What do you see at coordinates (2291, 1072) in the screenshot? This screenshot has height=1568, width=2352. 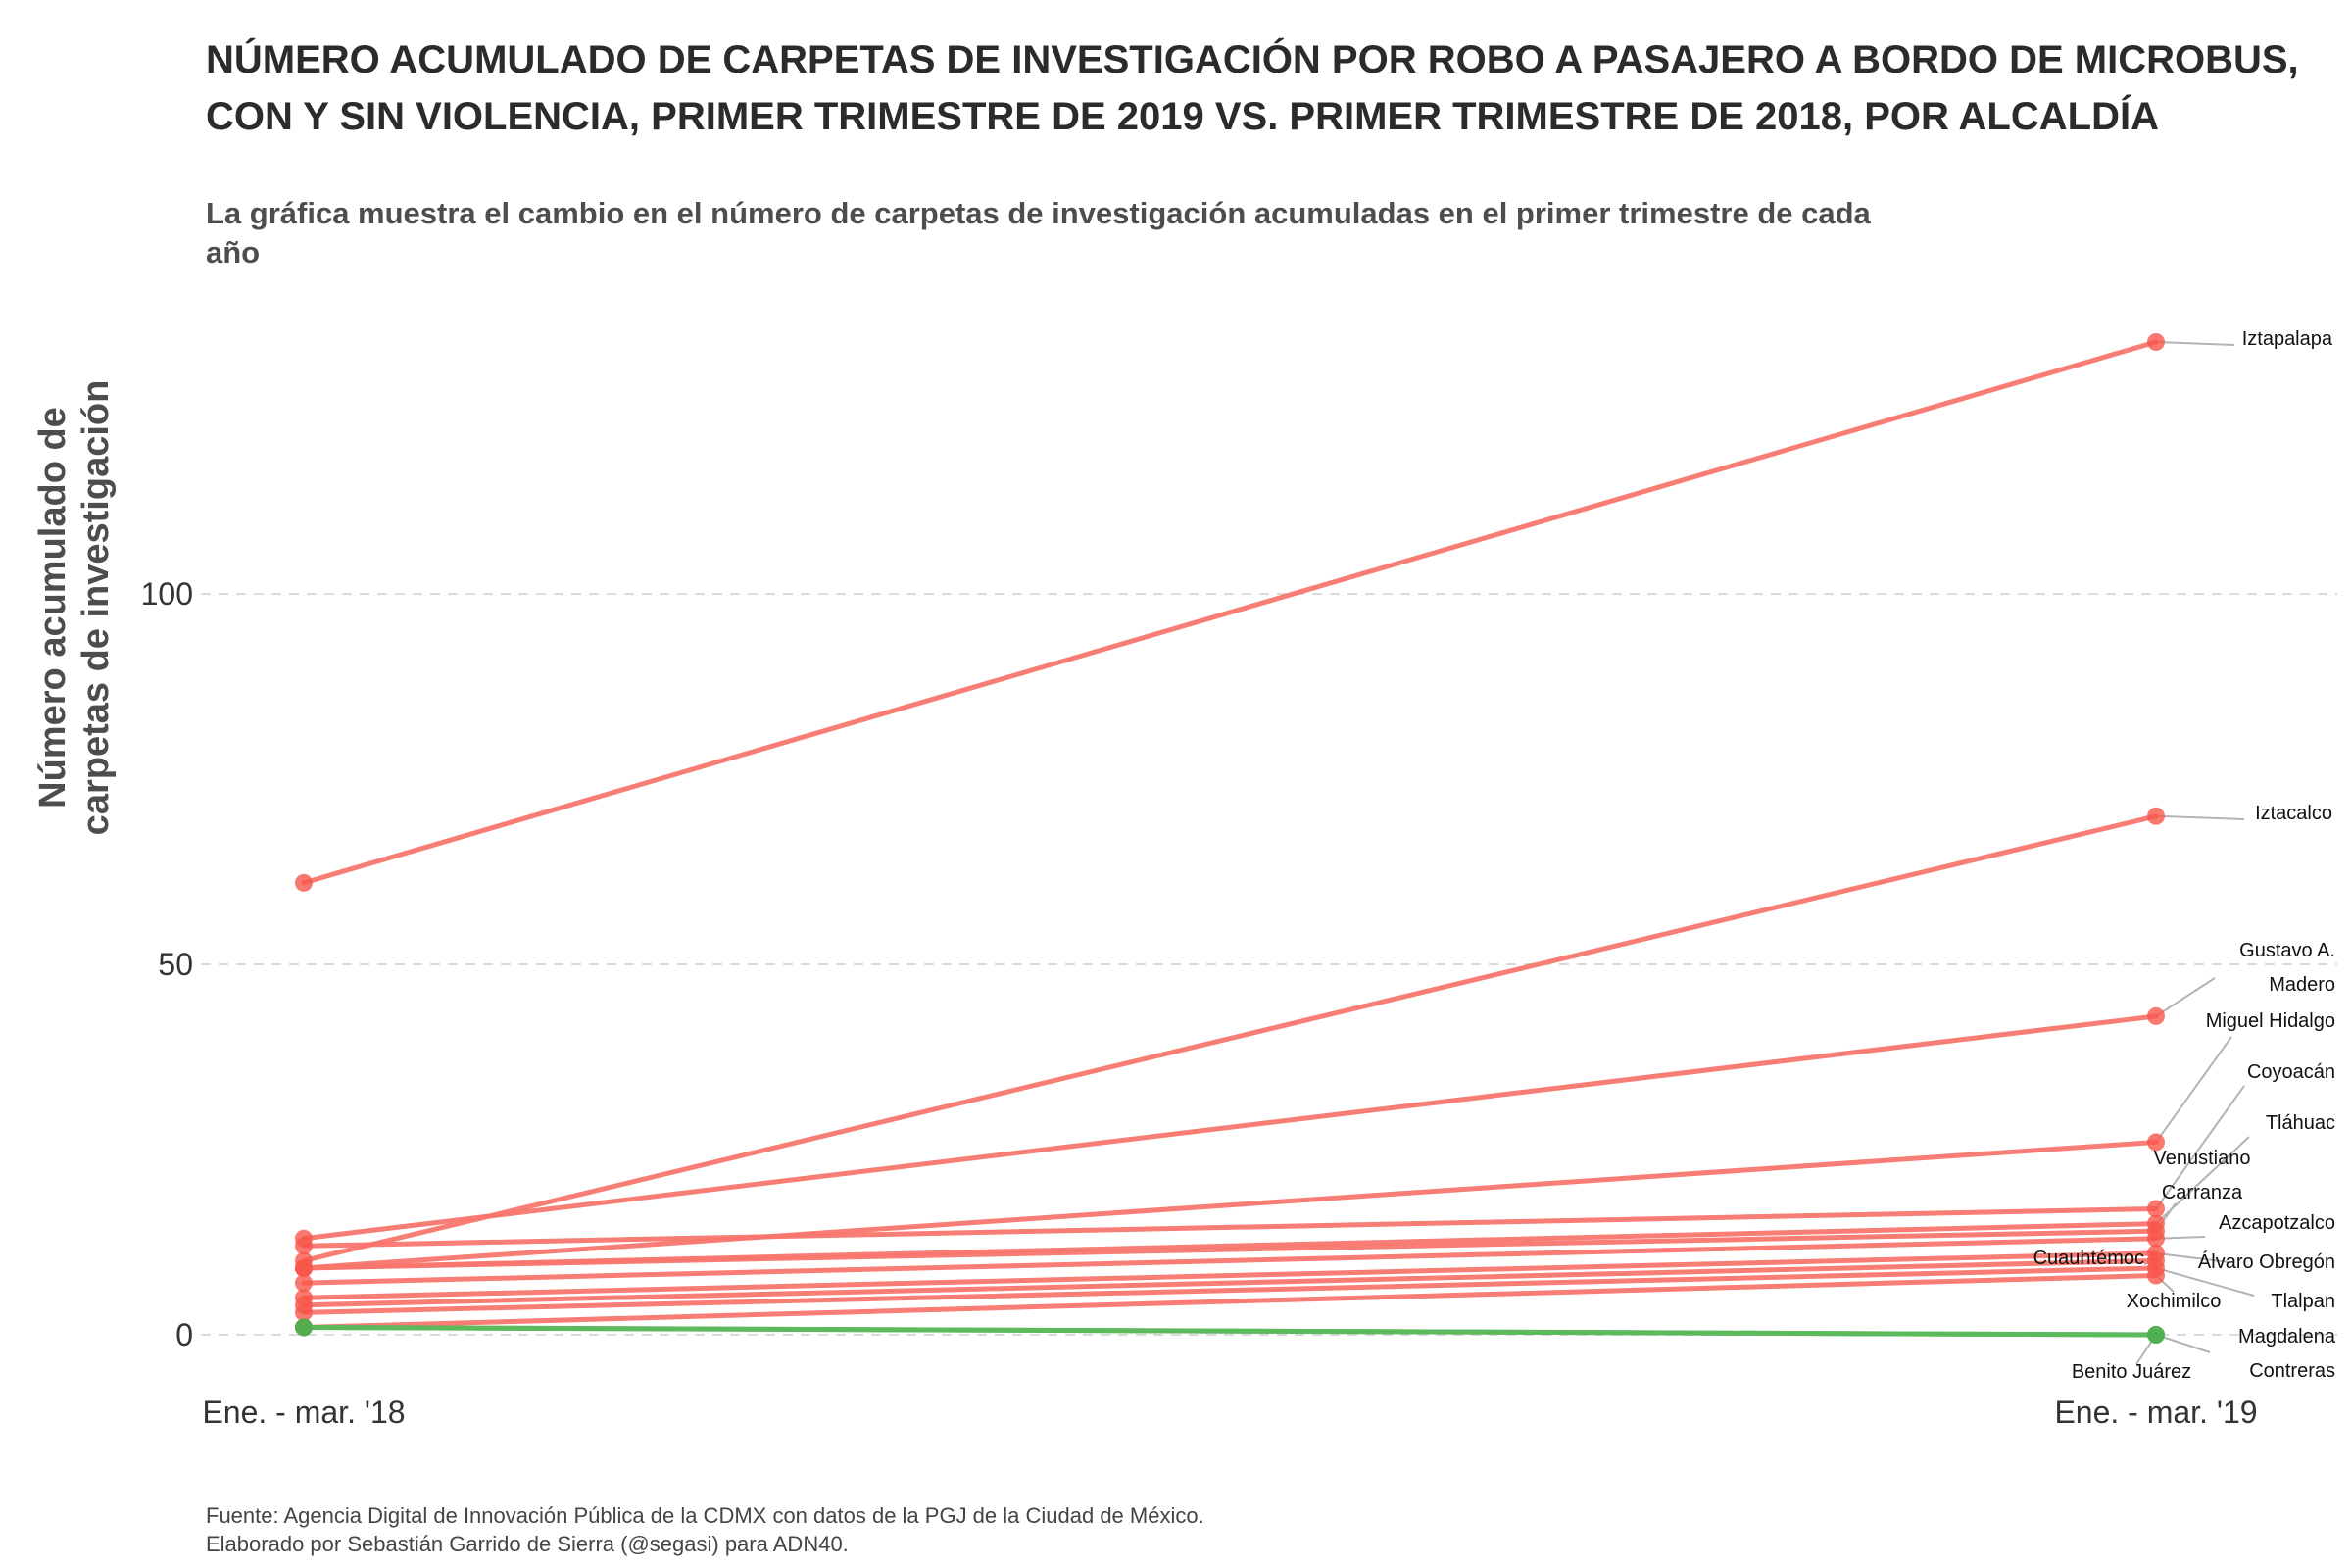 I see `series-label: Coyoacán` at bounding box center [2291, 1072].